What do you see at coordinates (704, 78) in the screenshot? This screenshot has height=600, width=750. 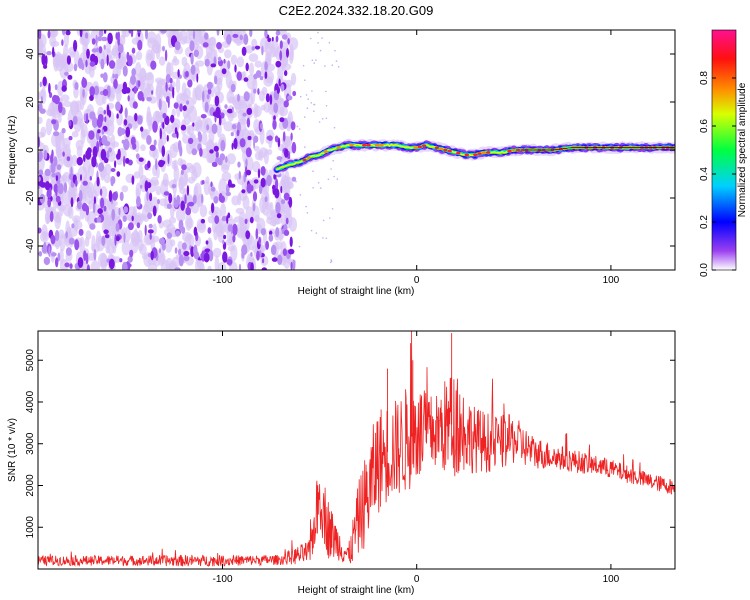 I see `colorbar-tick-label: 0.8` at bounding box center [704, 78].